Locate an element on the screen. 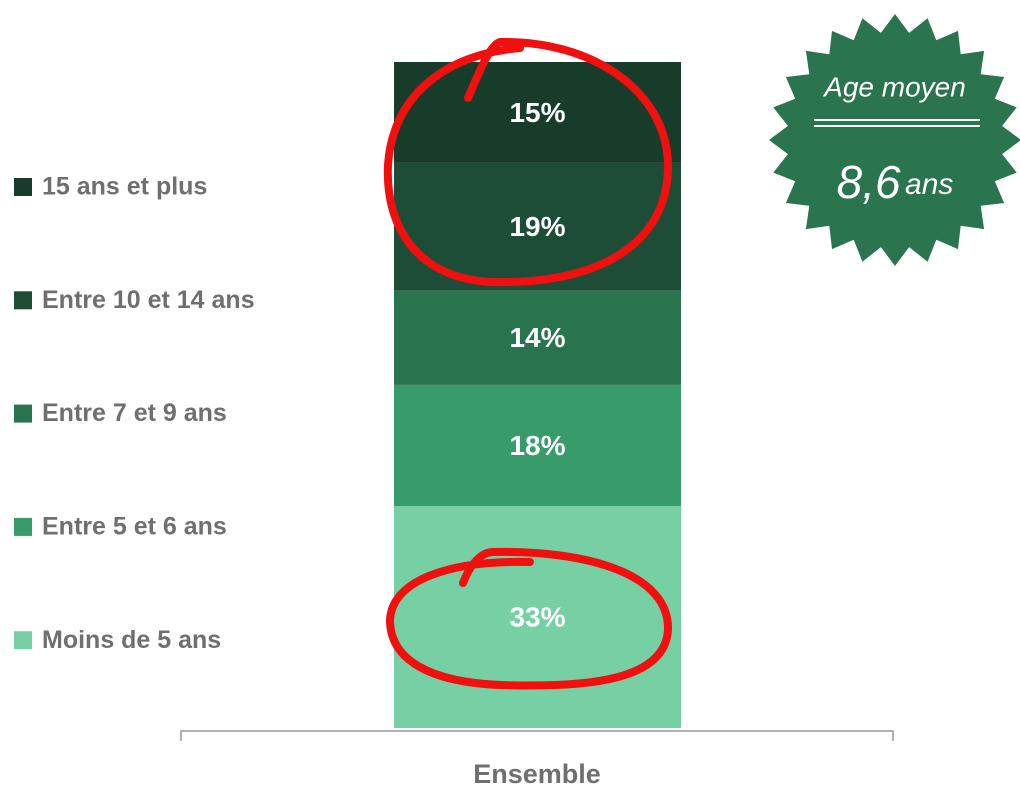 This screenshot has width=1020, height=794. legend-label: Moins de 5 ans is located at coordinates (131, 640).